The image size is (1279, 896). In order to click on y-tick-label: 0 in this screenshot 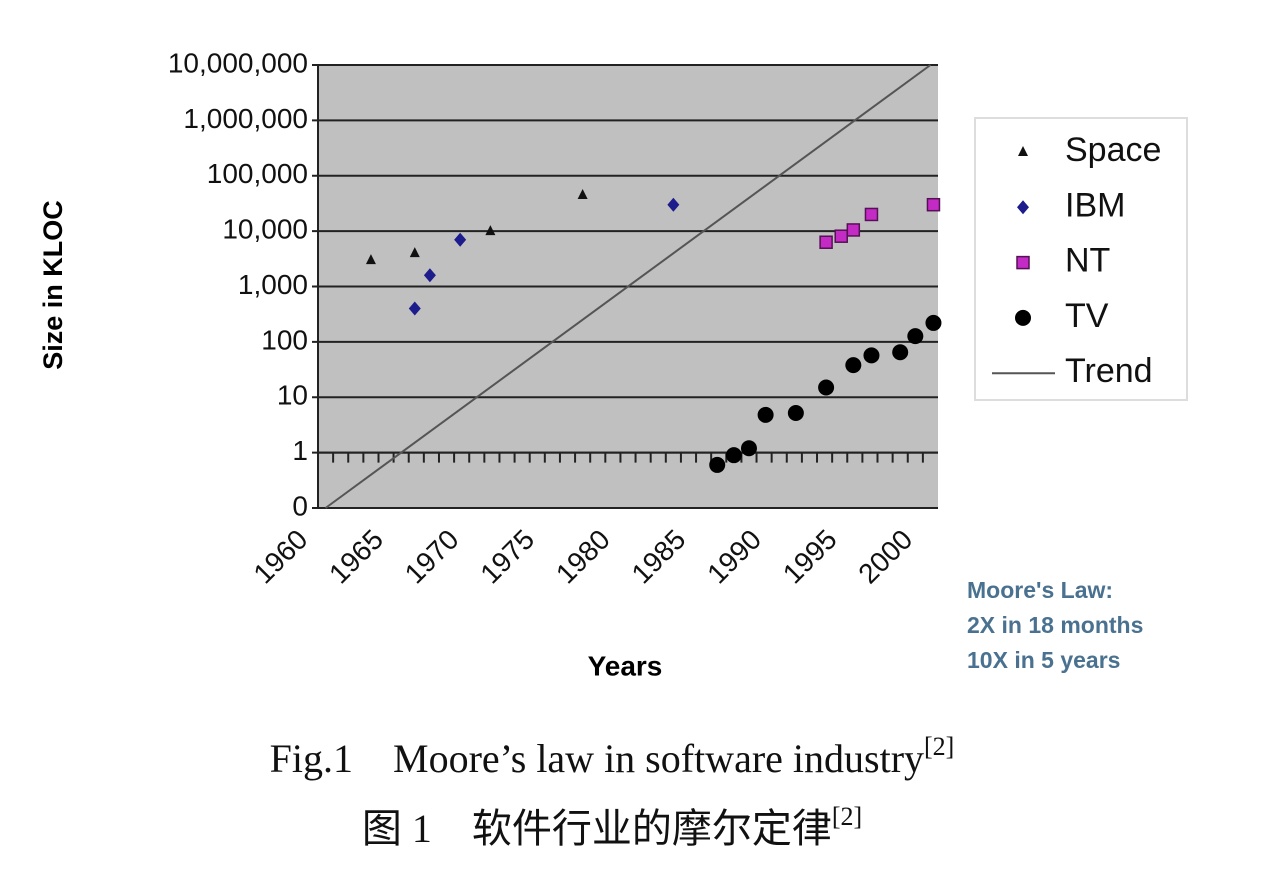, I will do `click(300, 505)`.